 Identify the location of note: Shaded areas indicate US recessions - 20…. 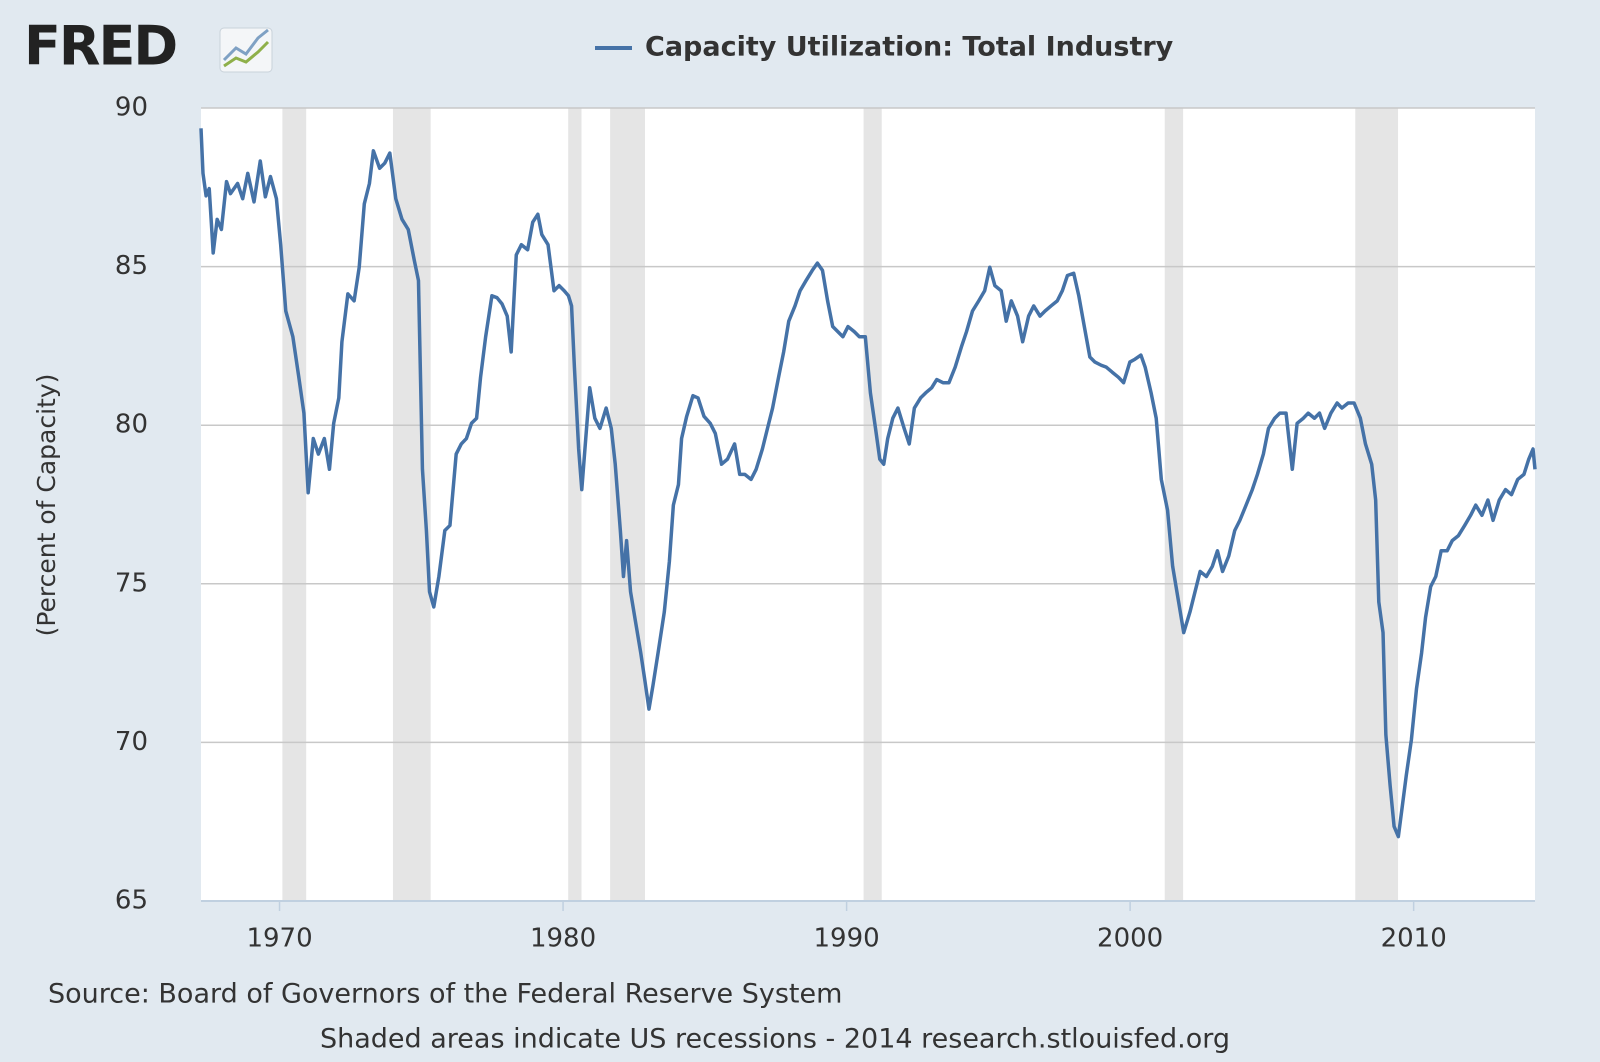
(775, 1039).